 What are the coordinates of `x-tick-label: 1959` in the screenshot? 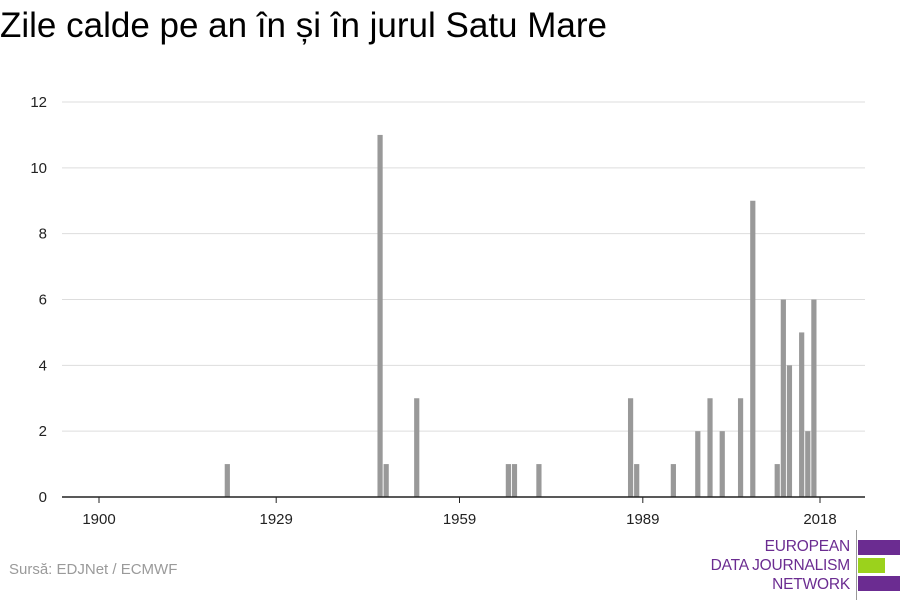 It's located at (459, 519).